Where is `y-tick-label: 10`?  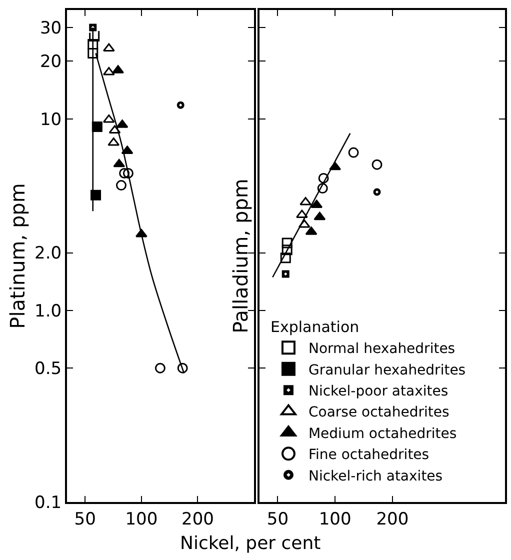 y-tick-label: 10 is located at coordinates (51, 120).